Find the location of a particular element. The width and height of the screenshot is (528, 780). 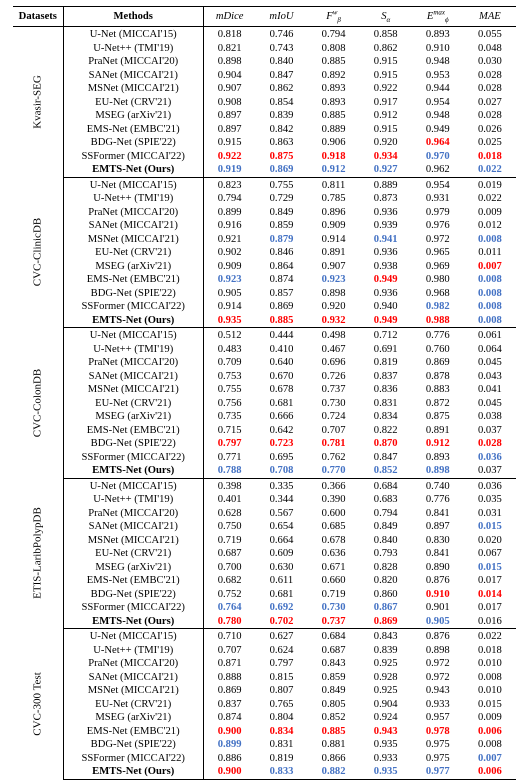

method-name: MSEG (arXiv'21) is located at coordinates (133, 567).